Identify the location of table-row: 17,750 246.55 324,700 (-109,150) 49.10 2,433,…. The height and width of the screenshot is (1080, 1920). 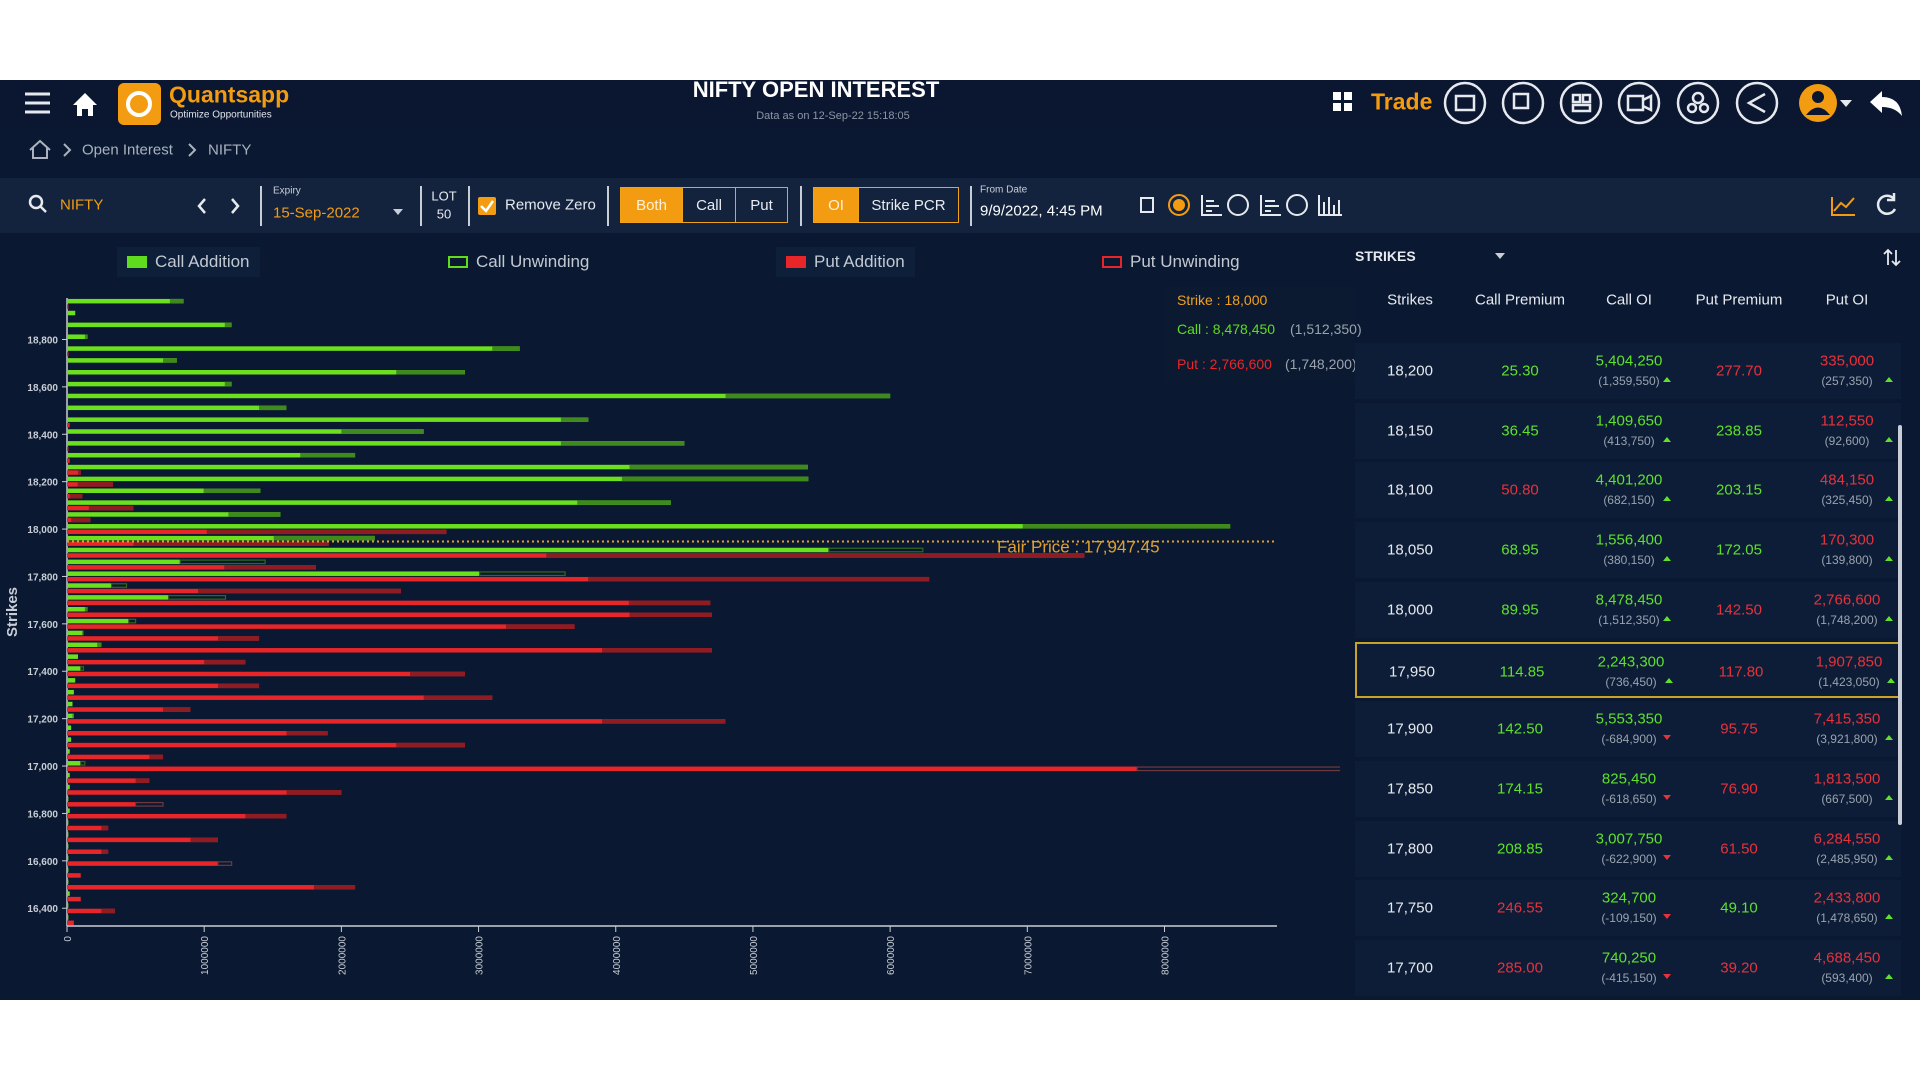
(1628, 908).